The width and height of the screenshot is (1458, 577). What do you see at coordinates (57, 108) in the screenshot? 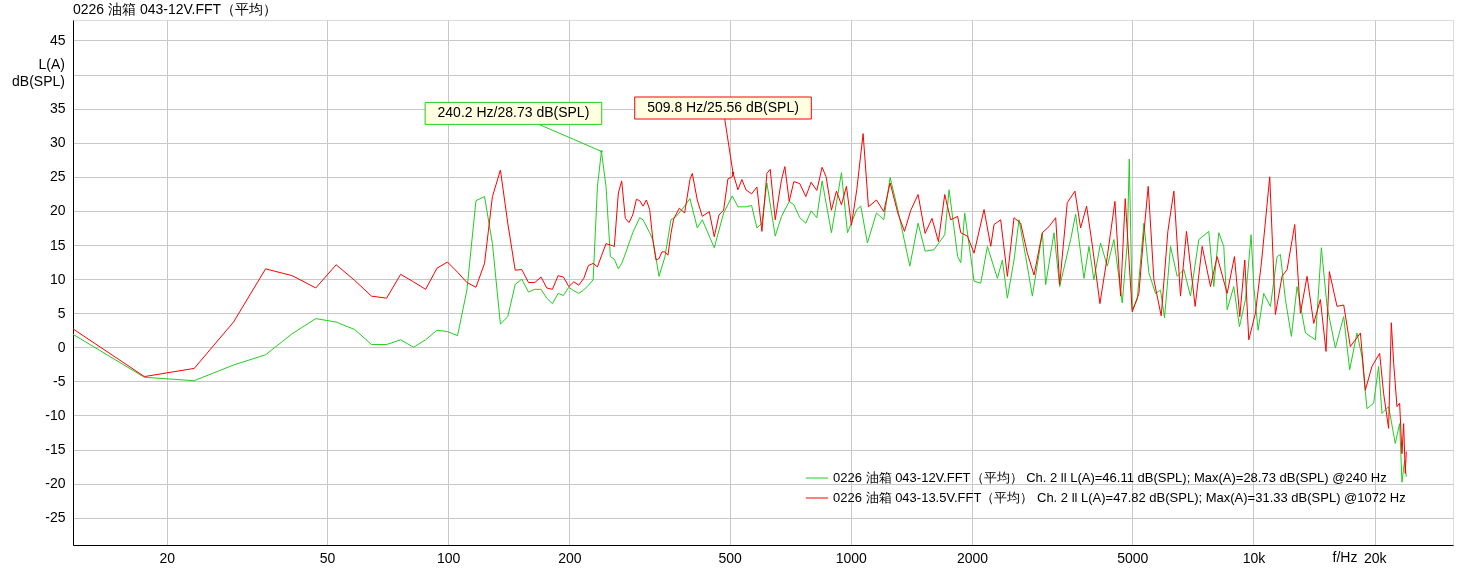
I see `y-tick-label: 35` at bounding box center [57, 108].